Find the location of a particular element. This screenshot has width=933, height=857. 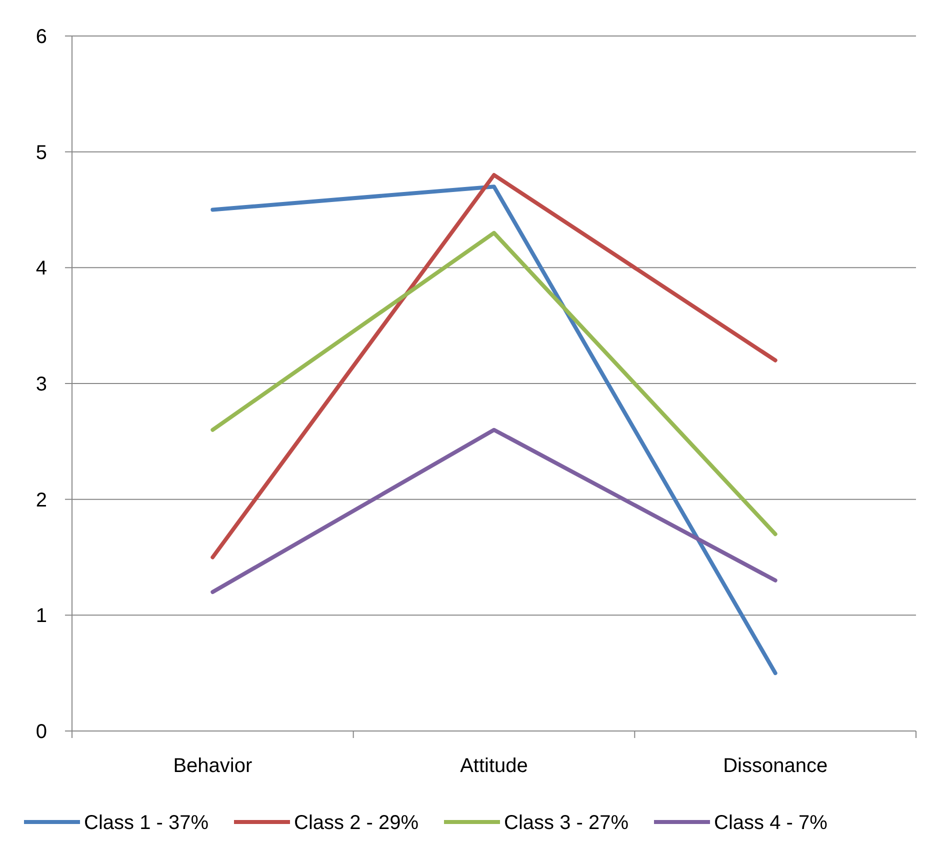

x-tick-label: Attitude is located at coordinates (494, 766).